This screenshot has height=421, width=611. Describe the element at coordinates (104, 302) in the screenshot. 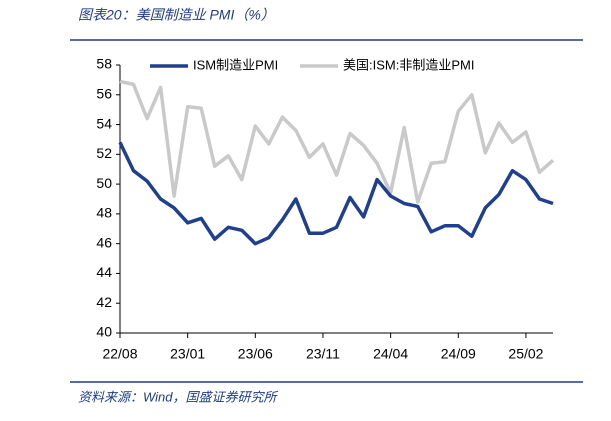

I see `y-tick-label: 42` at that location.